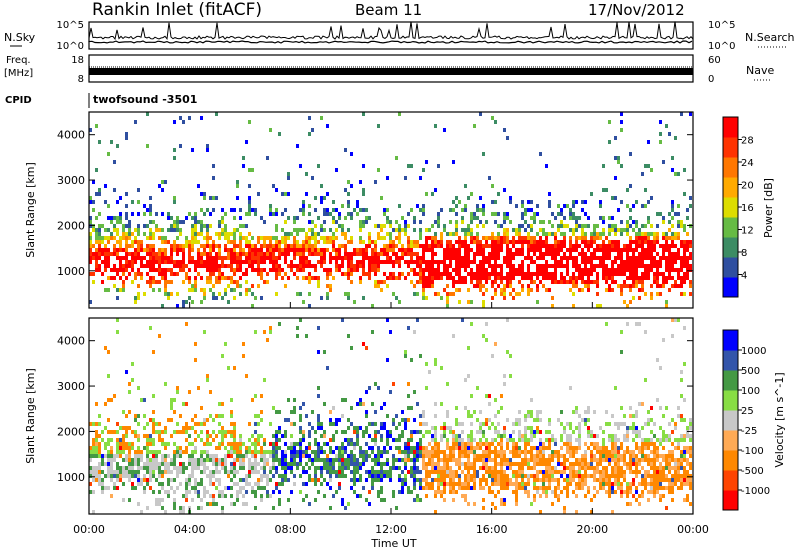 The width and height of the screenshot is (800, 554). I want to click on heatmap-cell-2042, so click(582, 468).